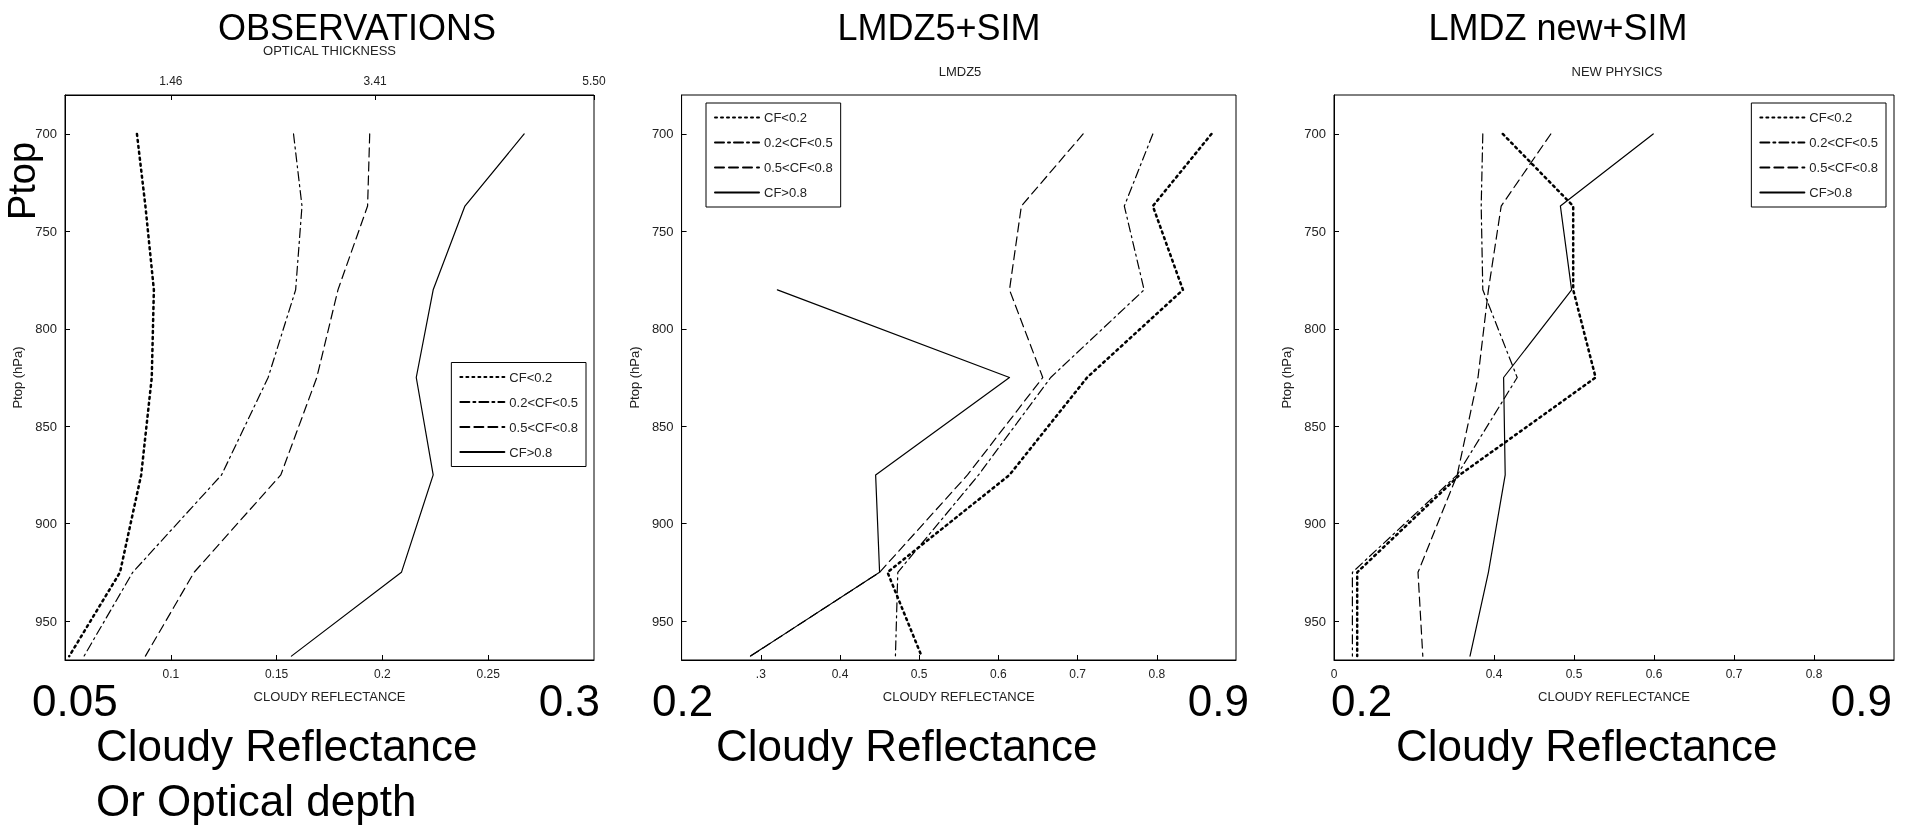 The image size is (1908, 829). Describe the element at coordinates (1617, 71) in the screenshot. I see `chart-subtitle: NEW PHYSICS` at that location.